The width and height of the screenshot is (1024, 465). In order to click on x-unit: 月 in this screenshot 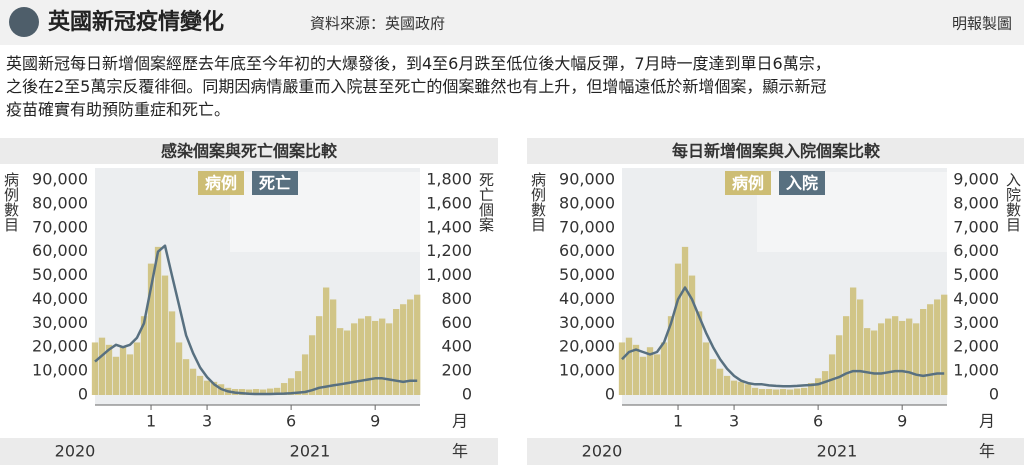, I will do `click(460, 421)`.